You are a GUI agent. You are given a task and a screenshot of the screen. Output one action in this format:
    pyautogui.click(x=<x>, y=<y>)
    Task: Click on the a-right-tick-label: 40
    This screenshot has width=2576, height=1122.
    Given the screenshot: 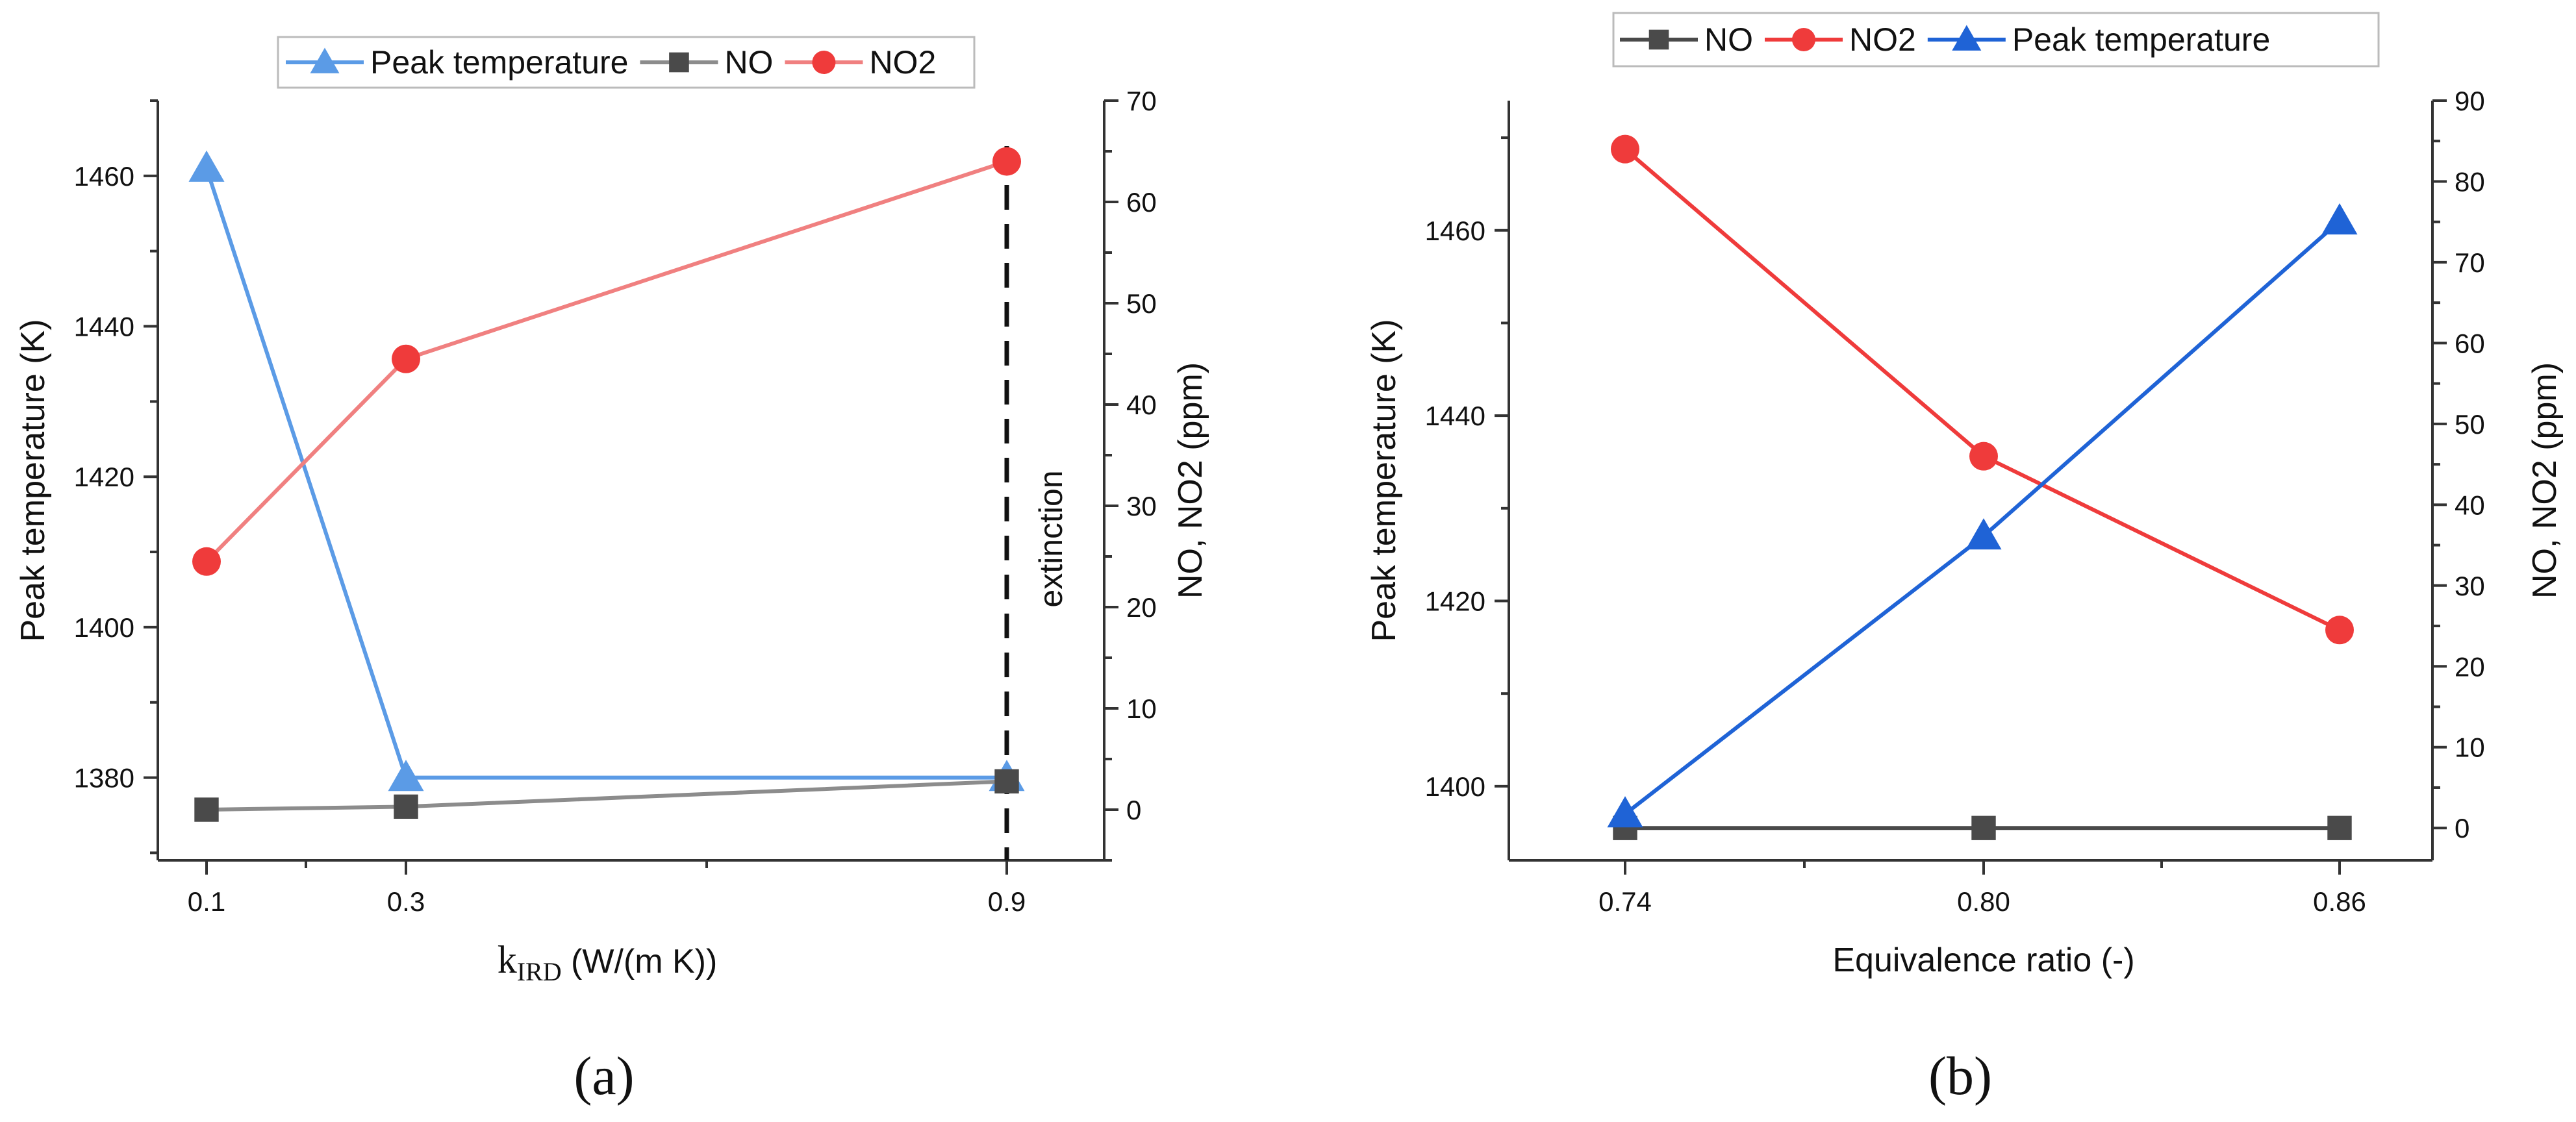 What is the action you would take?
    pyautogui.click(x=1141, y=405)
    